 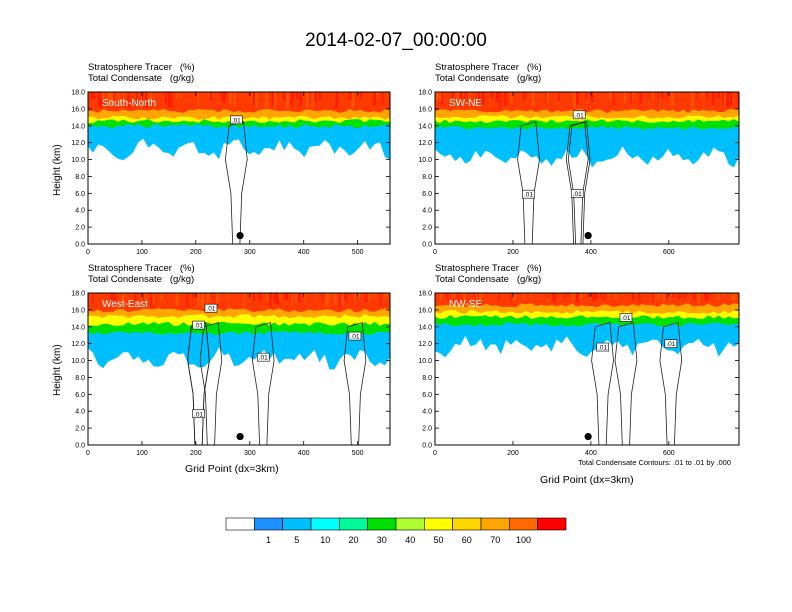 I want to click on y-tick-label: 10.0, so click(x=425, y=361).